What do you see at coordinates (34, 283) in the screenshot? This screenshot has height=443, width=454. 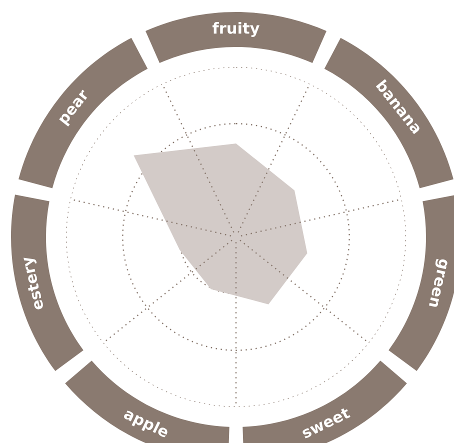 I see `spoke-label: estery` at bounding box center [34, 283].